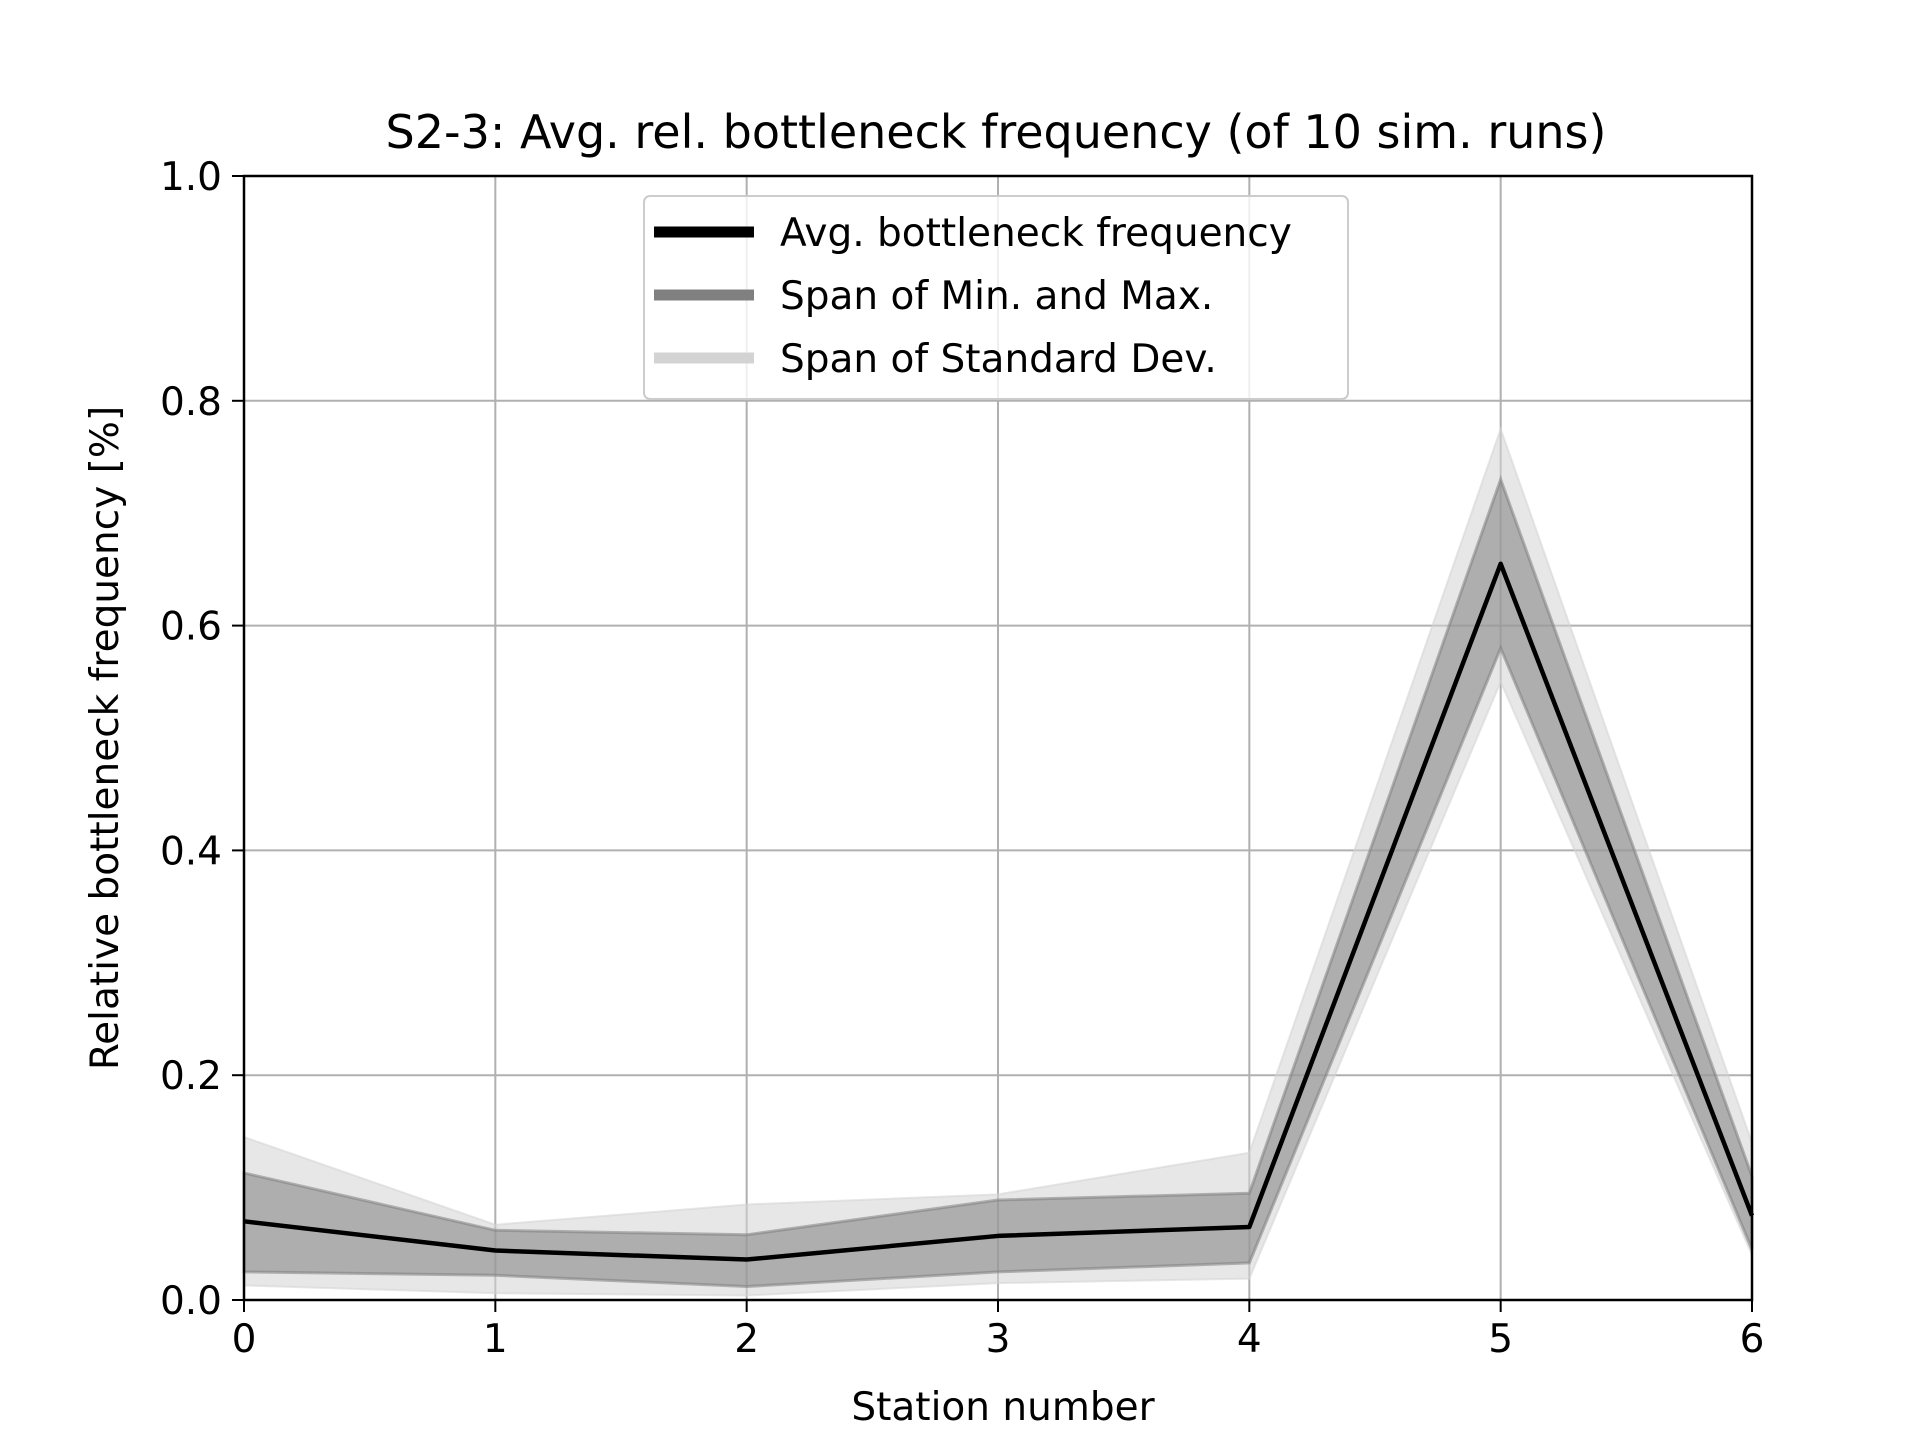  What do you see at coordinates (1500, 1339) in the screenshot?
I see `x-tick-label: 5` at bounding box center [1500, 1339].